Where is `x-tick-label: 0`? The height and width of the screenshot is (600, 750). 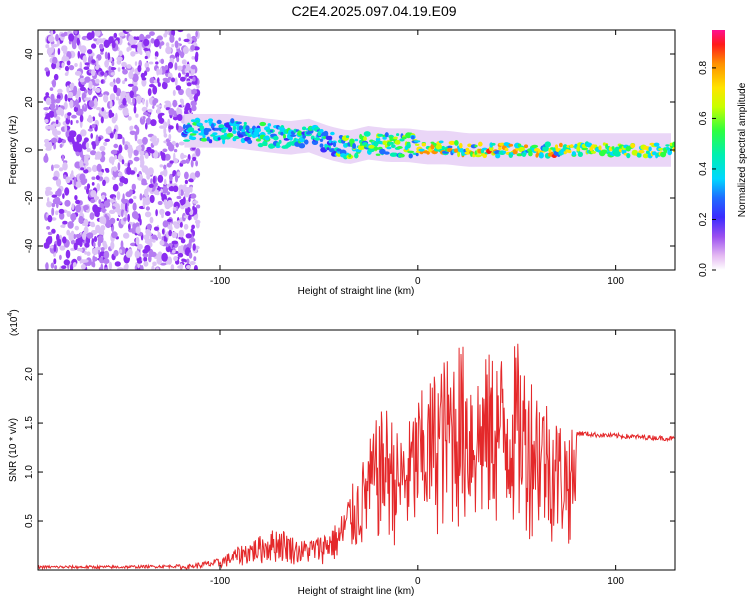 x-tick-label: 0 is located at coordinates (418, 281).